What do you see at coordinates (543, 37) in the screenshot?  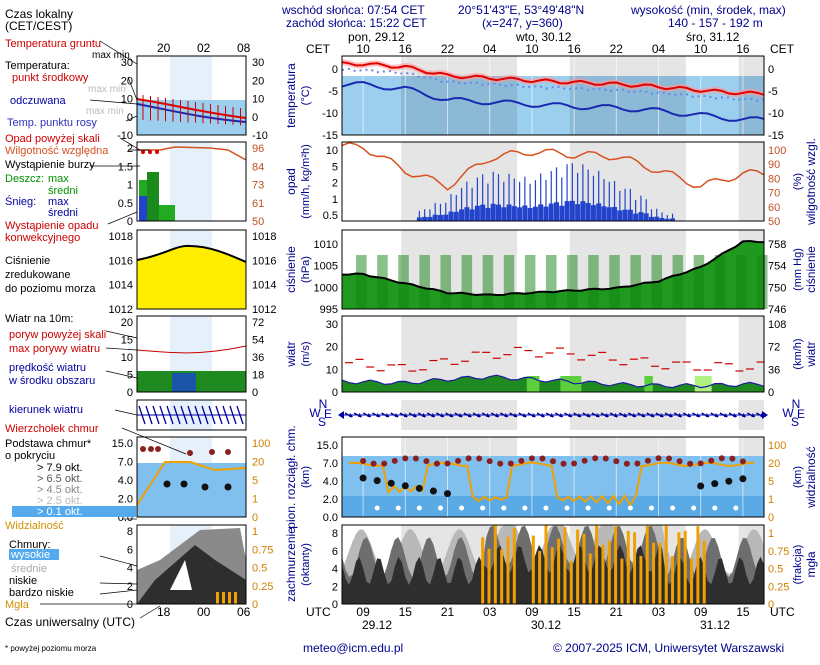 I see `day-label-2: wto, 30.12` at bounding box center [543, 37].